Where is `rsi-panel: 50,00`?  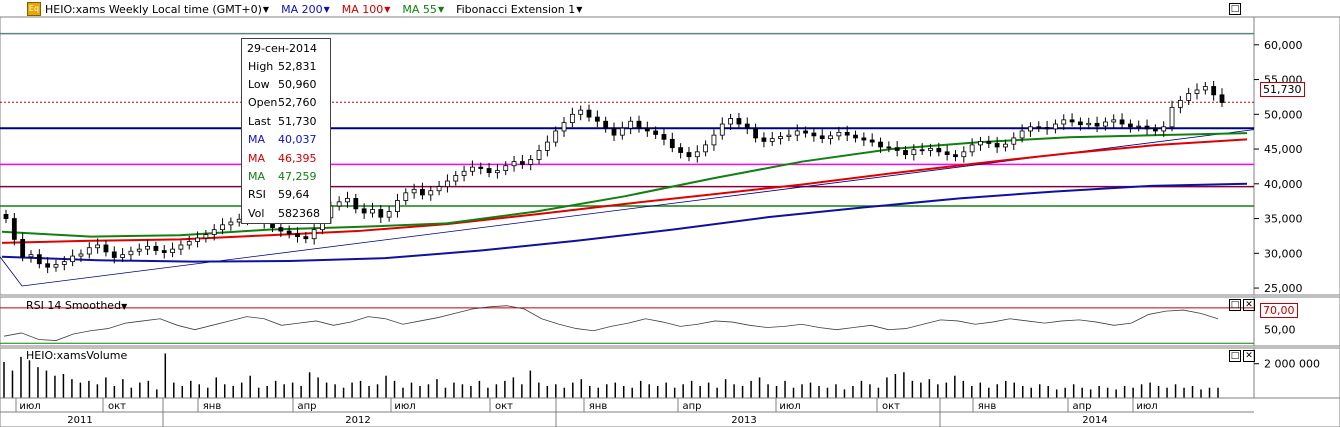
rsi-panel: 50,00 is located at coordinates (670, 321).